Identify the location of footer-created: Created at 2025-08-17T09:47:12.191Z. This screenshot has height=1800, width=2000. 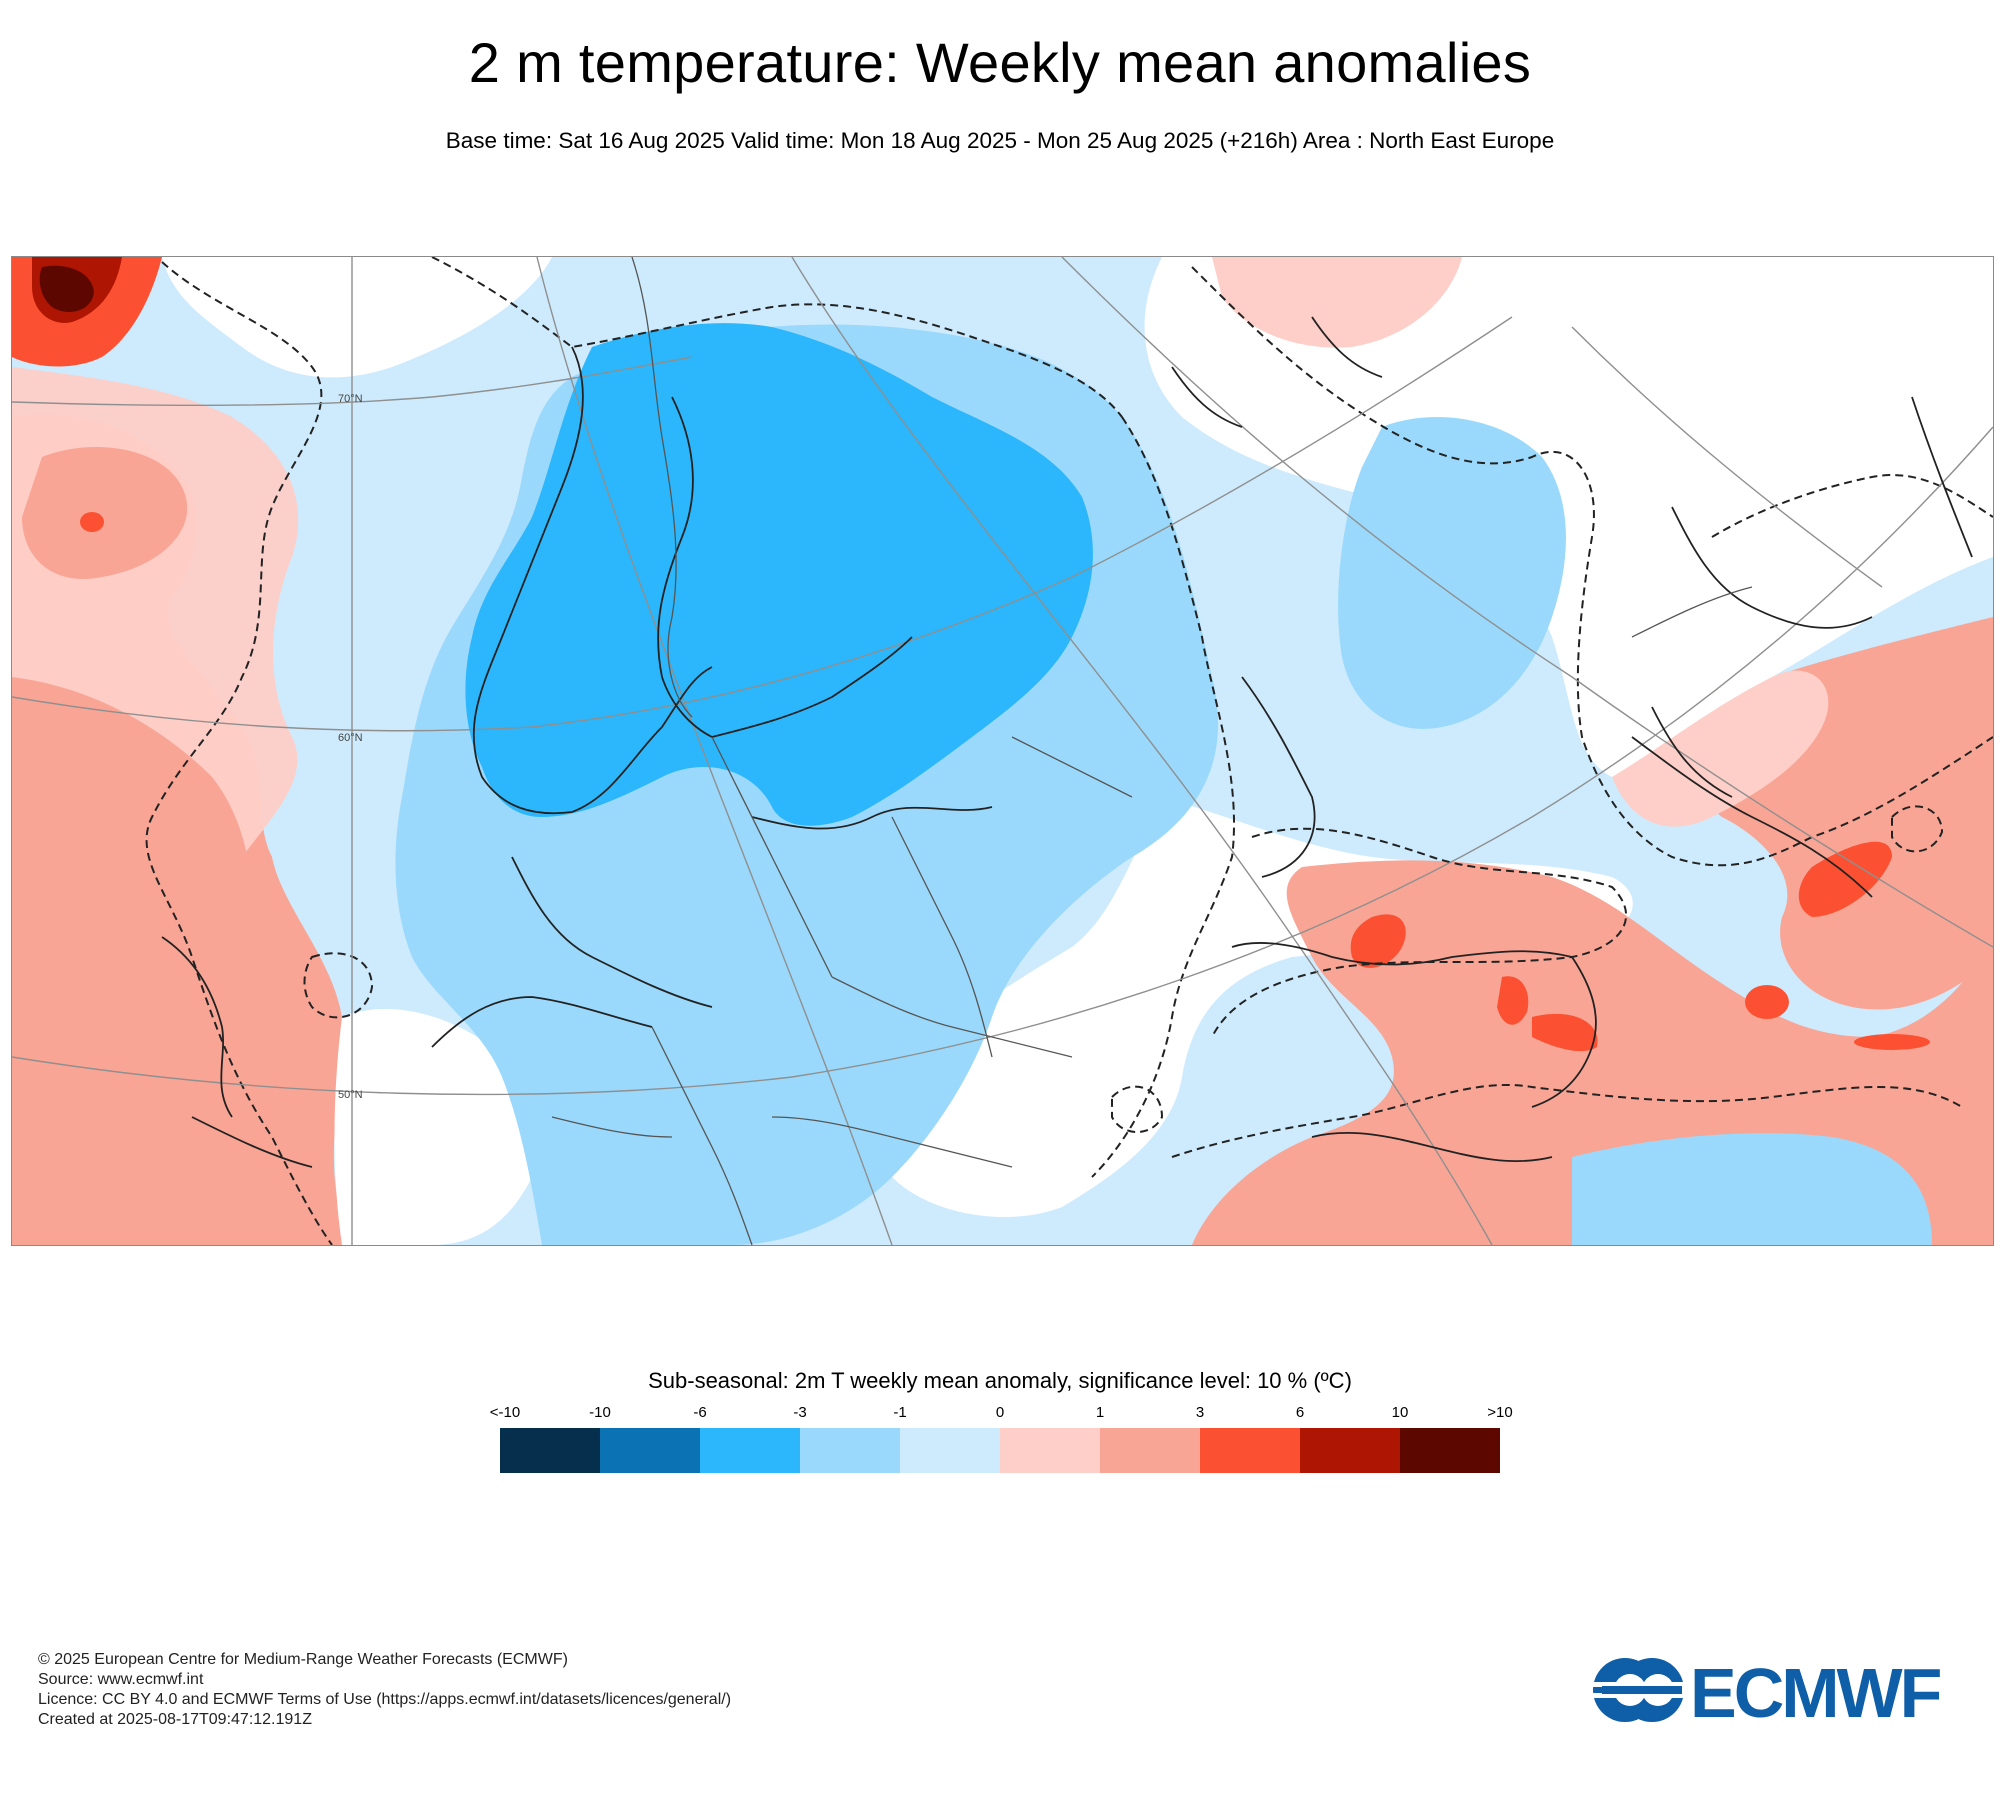
(175, 1719).